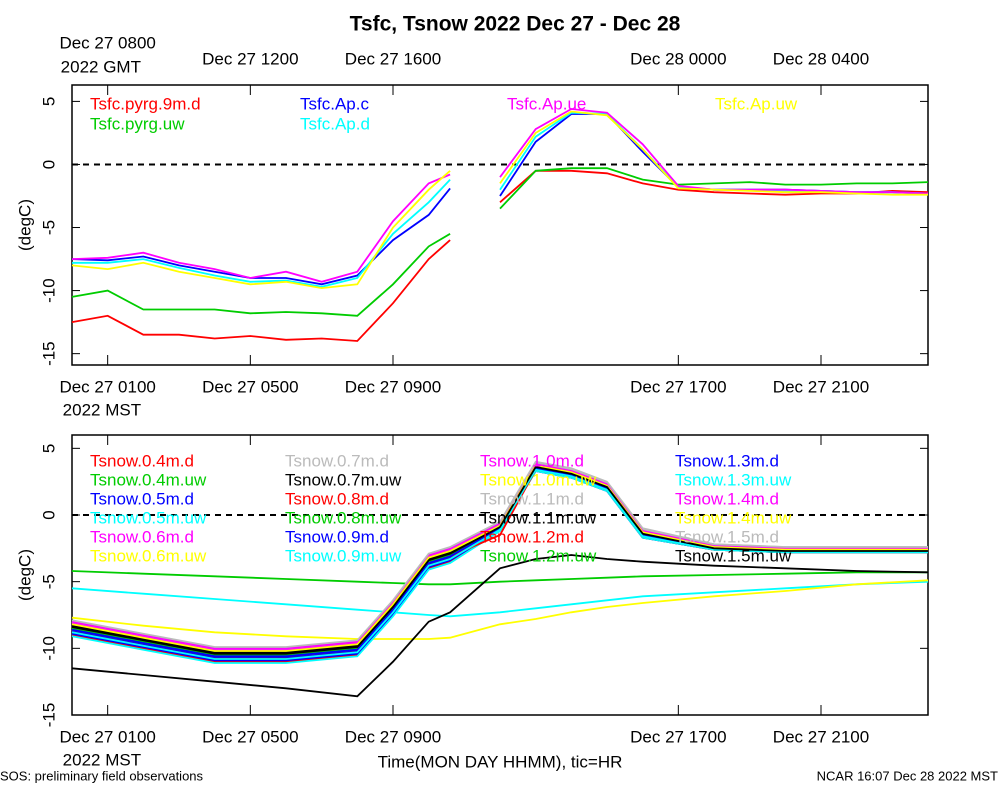 The image size is (1000, 800). What do you see at coordinates (733, 479) in the screenshot?
I see `legend-entry: Tsnow.1.3m.uw` at bounding box center [733, 479].